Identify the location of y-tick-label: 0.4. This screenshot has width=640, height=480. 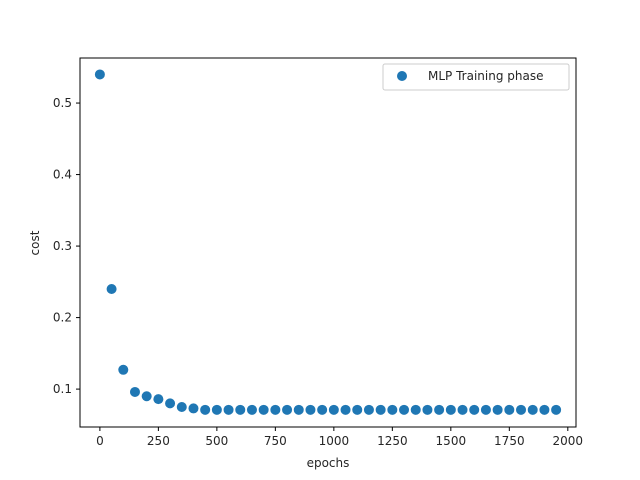
(62, 175).